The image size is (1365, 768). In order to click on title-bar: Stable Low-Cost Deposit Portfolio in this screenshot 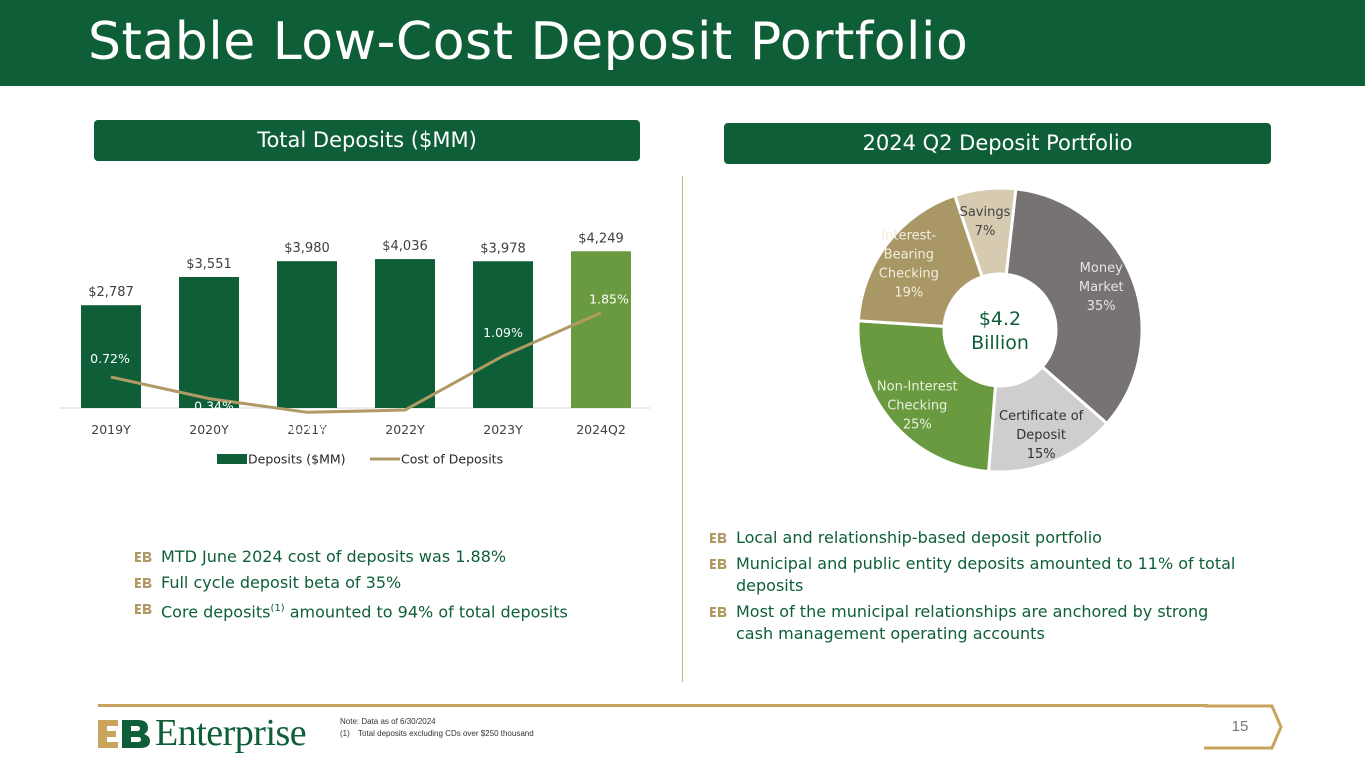, I will do `click(682, 43)`.